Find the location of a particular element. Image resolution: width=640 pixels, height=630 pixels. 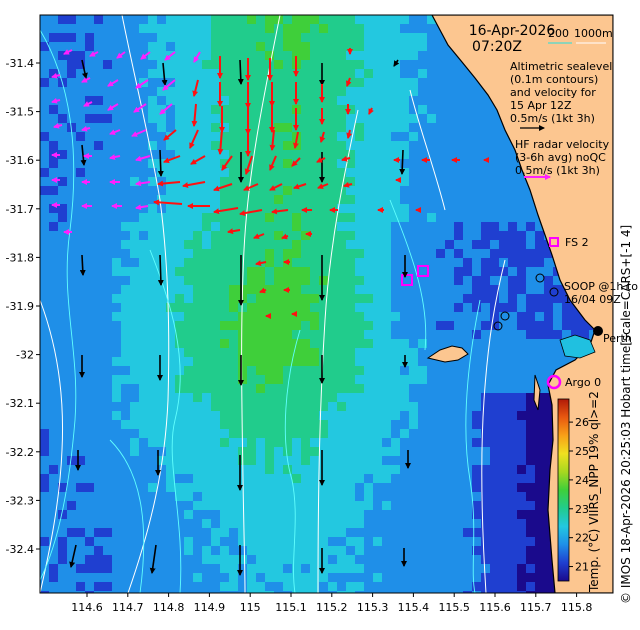

land-garden-island is located at coordinates (537, 392).